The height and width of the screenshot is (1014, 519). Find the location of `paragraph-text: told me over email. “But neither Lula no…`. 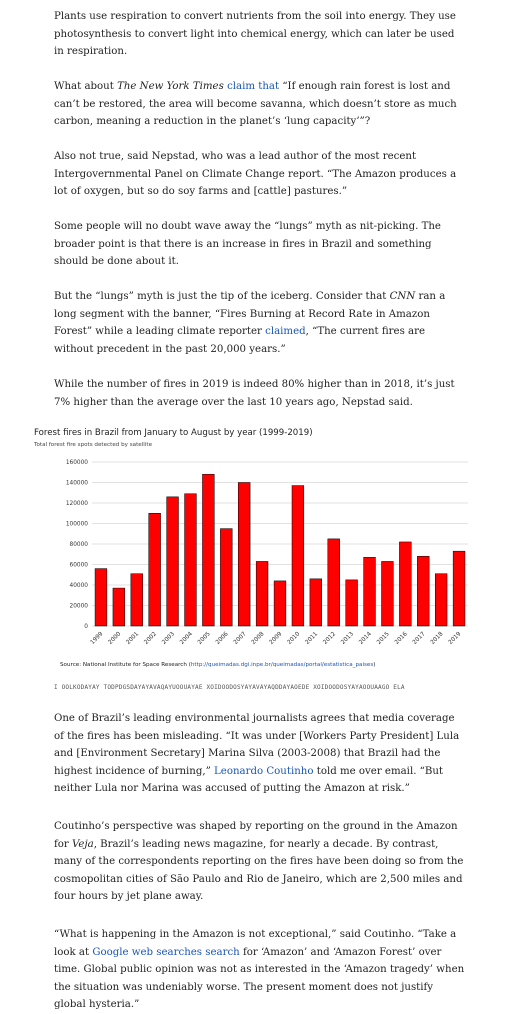

paragraph-text: told me over email. “But neither Lula no… is located at coordinates (249, 780).